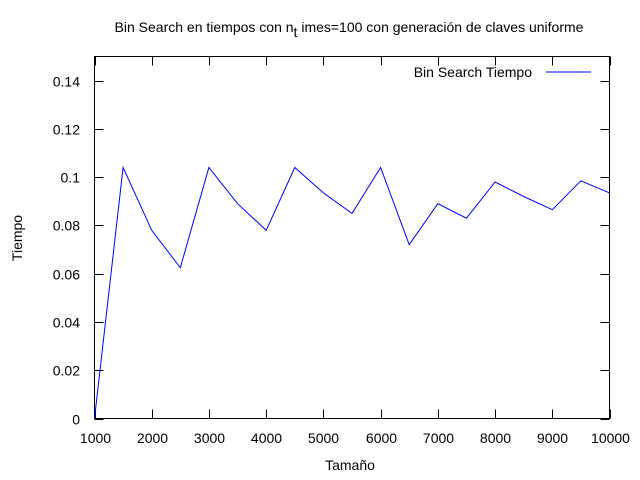 Image resolution: width=640 pixels, height=480 pixels. What do you see at coordinates (152, 438) in the screenshot?
I see `x-tick-label: 2000` at bounding box center [152, 438].